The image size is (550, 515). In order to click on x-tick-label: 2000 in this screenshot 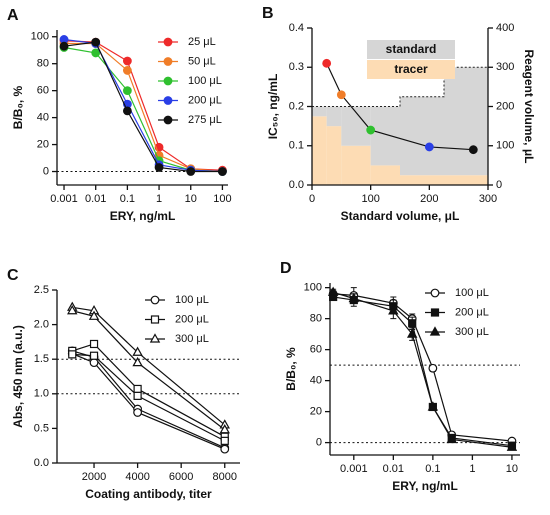, I will do `click(94, 477)`.